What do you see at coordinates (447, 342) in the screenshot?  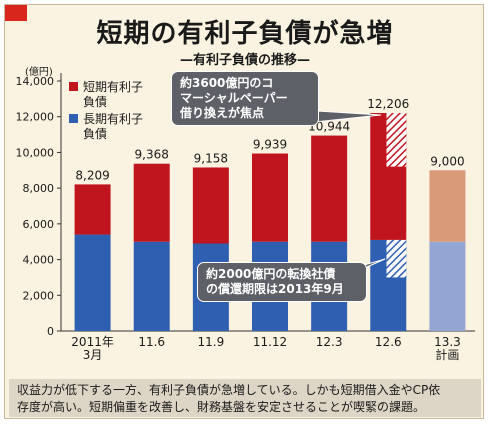 I see `x-category-label: 13.3` at bounding box center [447, 342].